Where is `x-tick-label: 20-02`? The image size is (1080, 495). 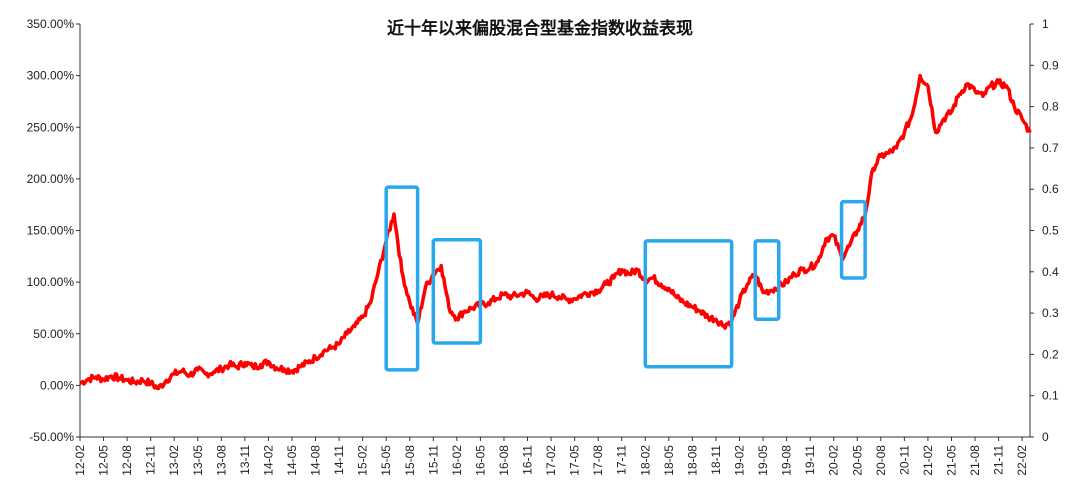
x-tick-label: 20-02 is located at coordinates (834, 460).